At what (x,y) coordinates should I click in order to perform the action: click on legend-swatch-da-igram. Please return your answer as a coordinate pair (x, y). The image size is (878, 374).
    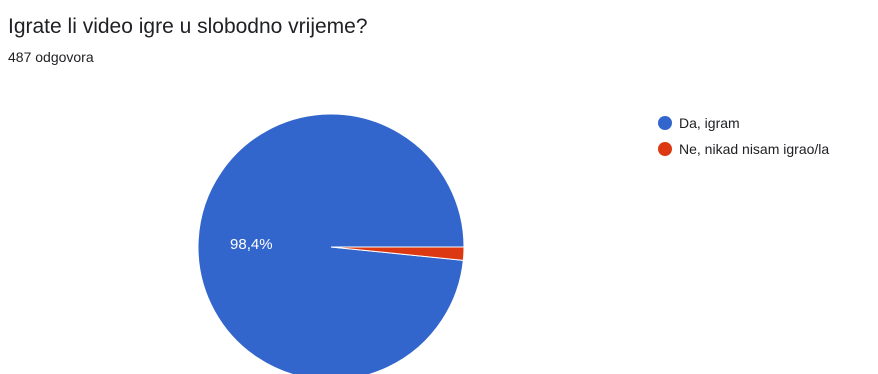
    Looking at the image, I should click on (665, 123).